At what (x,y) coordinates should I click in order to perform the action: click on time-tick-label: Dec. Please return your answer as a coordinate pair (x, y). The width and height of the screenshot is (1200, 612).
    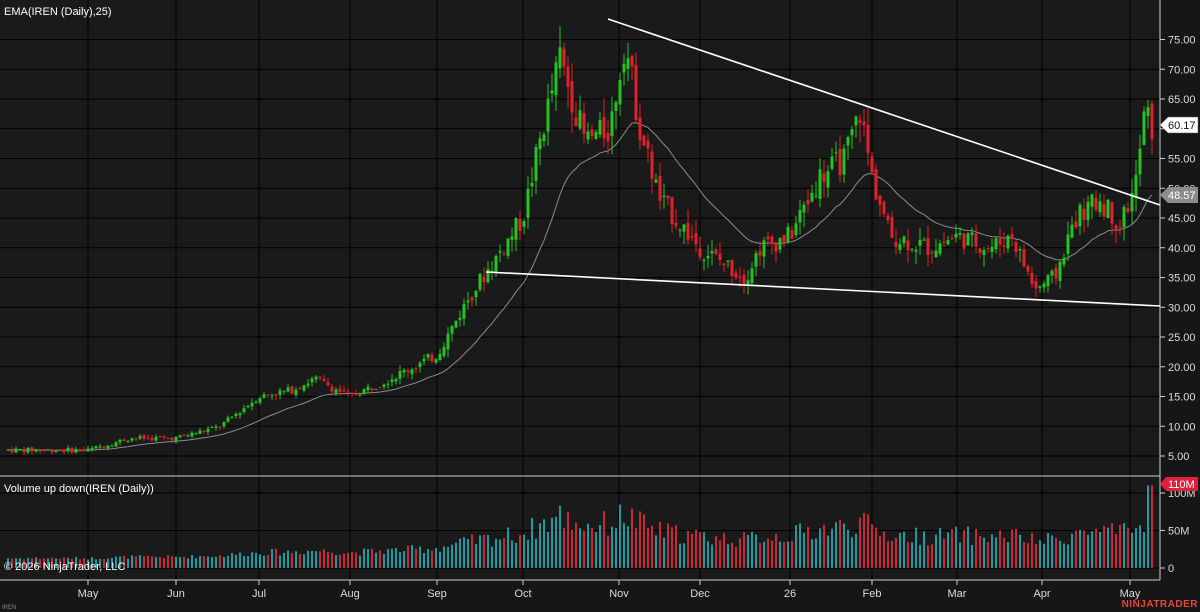
    Looking at the image, I should click on (700, 594).